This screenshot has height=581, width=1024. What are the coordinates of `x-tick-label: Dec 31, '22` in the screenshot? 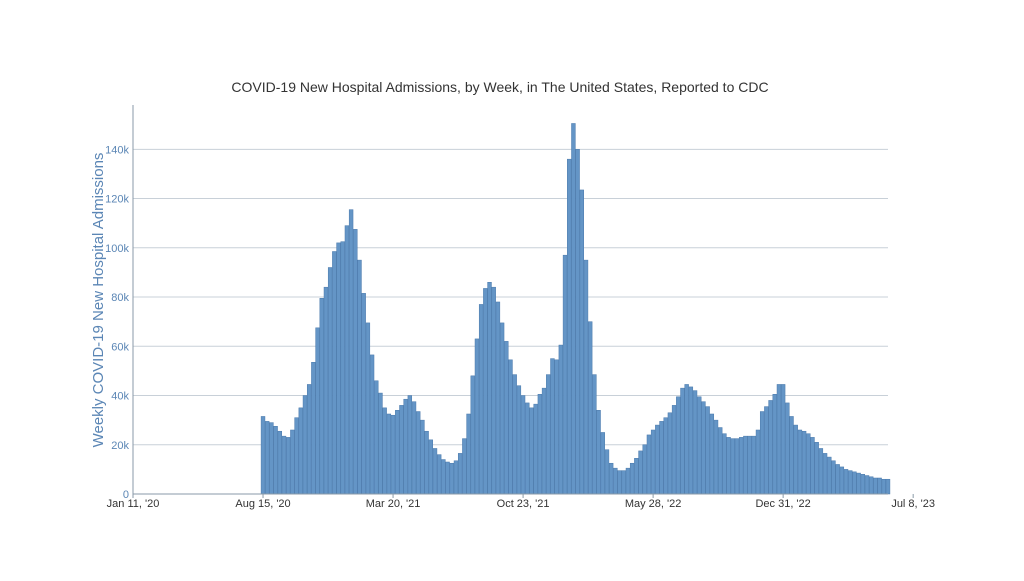 It's located at (782, 504).